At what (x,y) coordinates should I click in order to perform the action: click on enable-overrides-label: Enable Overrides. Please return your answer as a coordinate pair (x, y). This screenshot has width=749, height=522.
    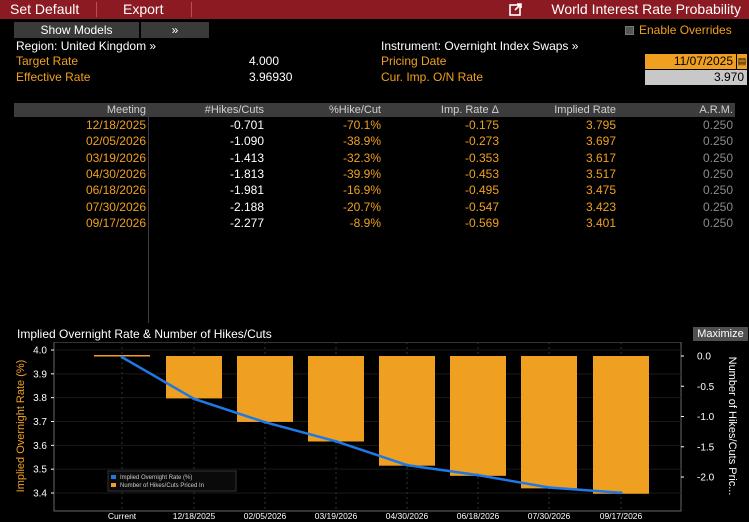
    Looking at the image, I should click on (685, 30).